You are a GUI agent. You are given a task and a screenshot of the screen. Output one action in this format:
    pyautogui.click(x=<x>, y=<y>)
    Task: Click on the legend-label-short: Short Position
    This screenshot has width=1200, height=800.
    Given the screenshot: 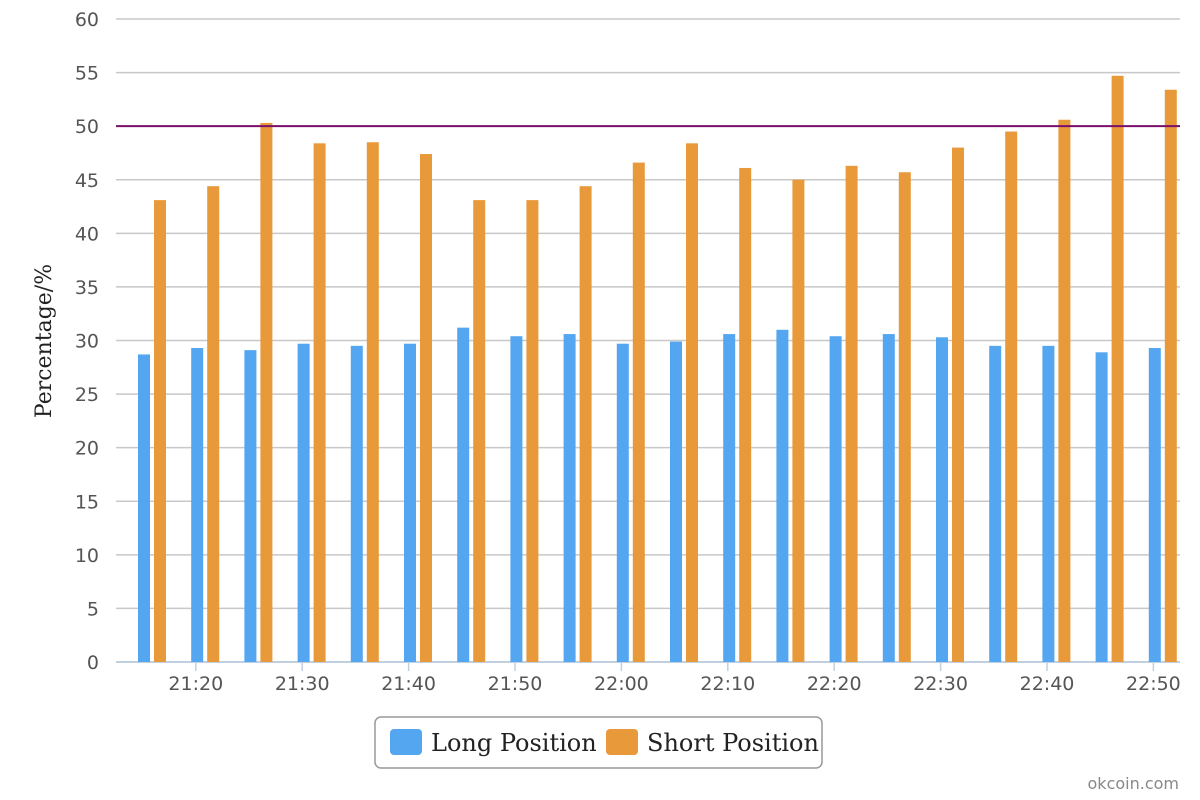 What is the action you would take?
    pyautogui.click(x=733, y=743)
    